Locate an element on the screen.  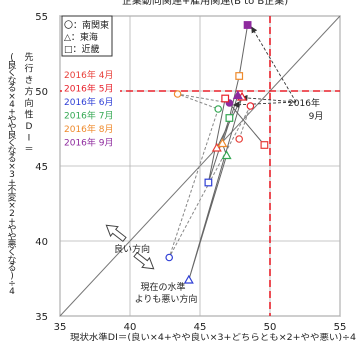
y-tick-label: 50 is located at coordinates (41, 92).